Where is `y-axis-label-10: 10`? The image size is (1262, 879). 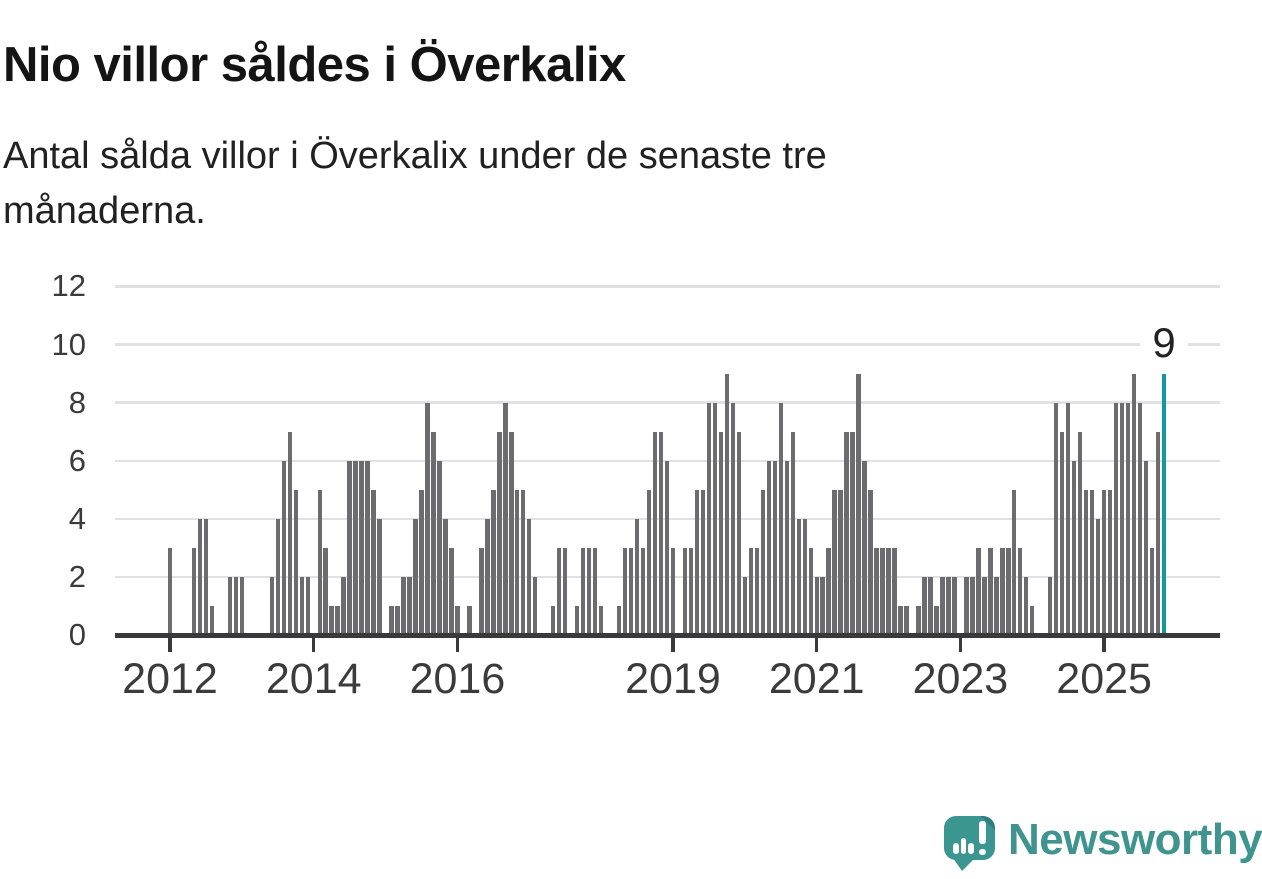 y-axis-label-10: 10 is located at coordinates (68, 344).